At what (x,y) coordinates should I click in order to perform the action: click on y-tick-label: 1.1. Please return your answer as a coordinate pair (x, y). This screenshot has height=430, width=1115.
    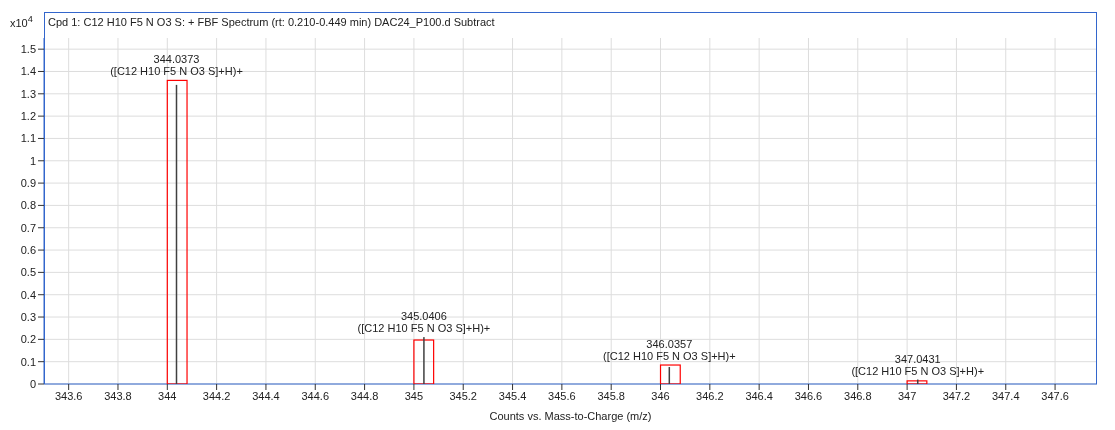
    Looking at the image, I should click on (28, 138).